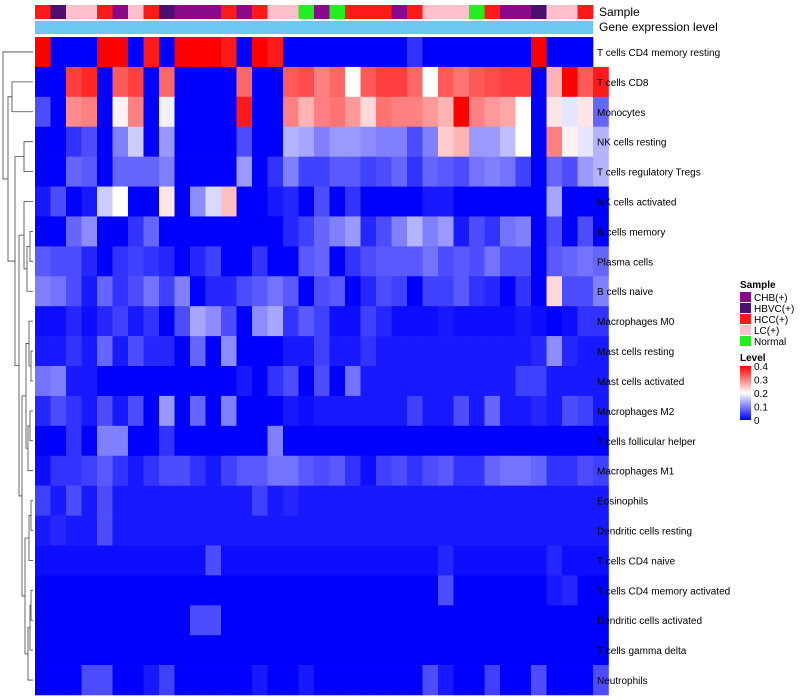  What do you see at coordinates (745, 319) in the screenshot?
I see `sample-legend-swatch` at bounding box center [745, 319].